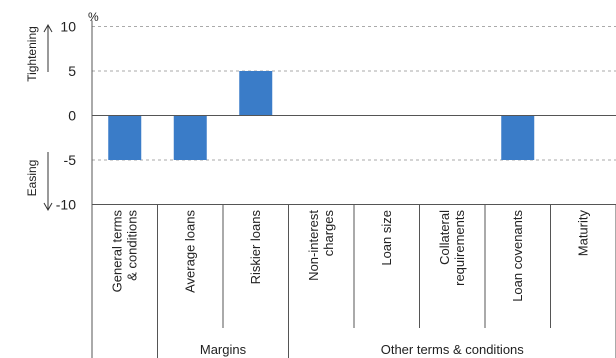 This screenshot has width=616, height=358. Describe the element at coordinates (72, 116) in the screenshot. I see `y-tick-label: 0` at that location.